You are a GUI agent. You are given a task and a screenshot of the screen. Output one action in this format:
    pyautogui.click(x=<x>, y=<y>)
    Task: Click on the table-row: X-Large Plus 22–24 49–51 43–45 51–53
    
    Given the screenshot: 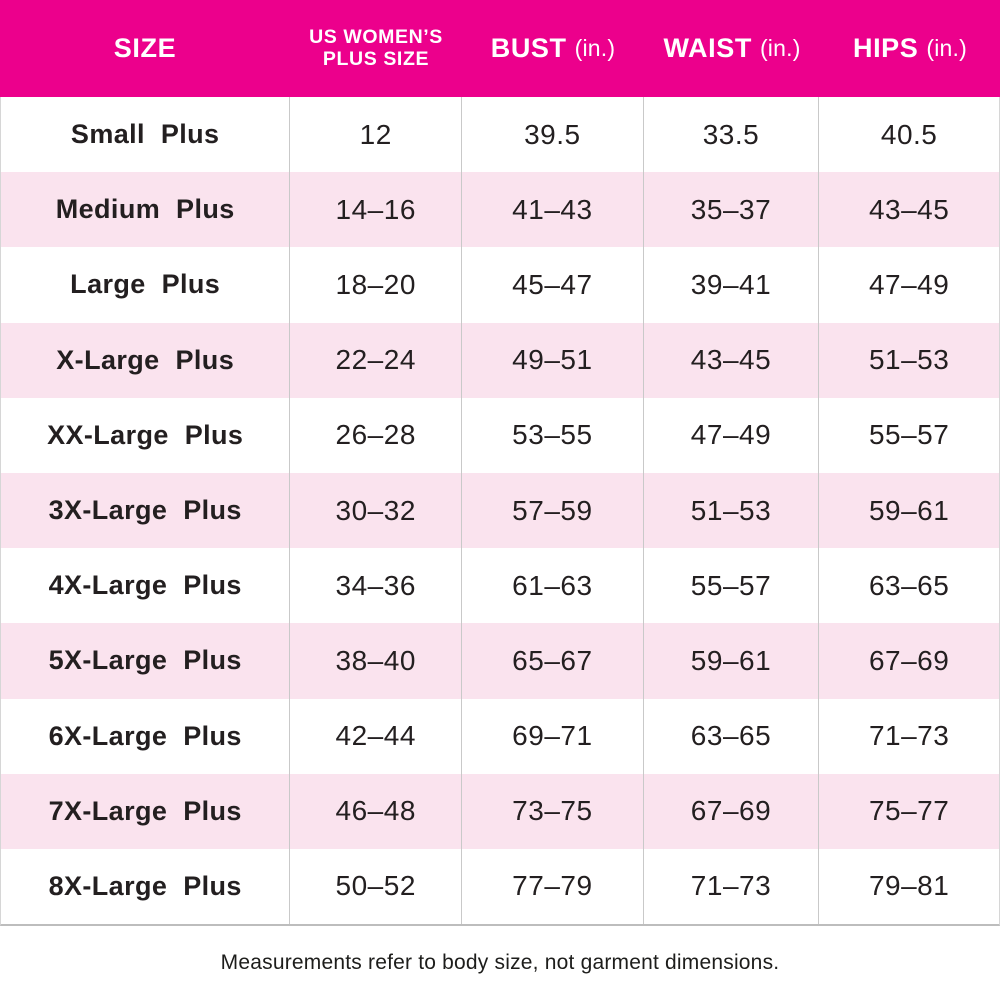 What is the action you would take?
    pyautogui.click(x=500, y=360)
    